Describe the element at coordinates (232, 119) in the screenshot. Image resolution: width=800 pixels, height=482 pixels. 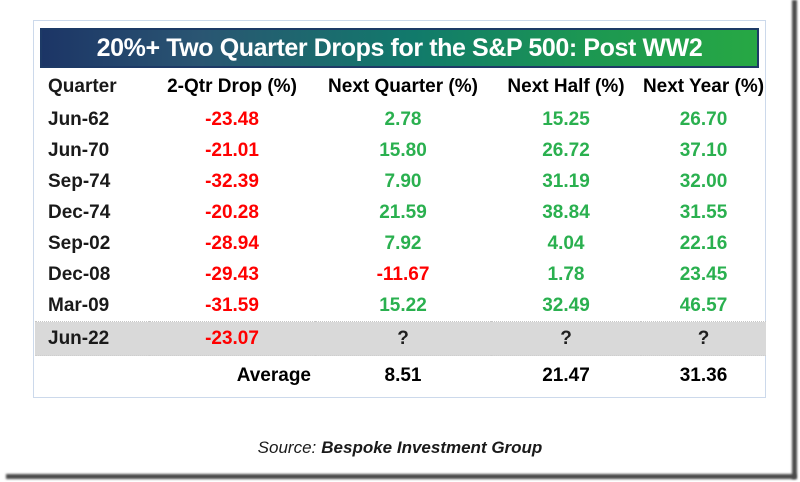
I see `drop-cell: -23.48` at that location.